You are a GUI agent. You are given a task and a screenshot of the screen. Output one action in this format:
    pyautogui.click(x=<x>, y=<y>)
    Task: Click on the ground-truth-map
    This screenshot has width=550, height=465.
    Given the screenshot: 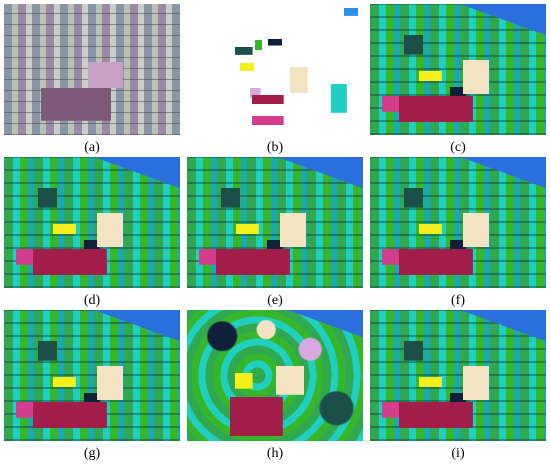 What is the action you would take?
    pyautogui.click(x=275, y=69)
    